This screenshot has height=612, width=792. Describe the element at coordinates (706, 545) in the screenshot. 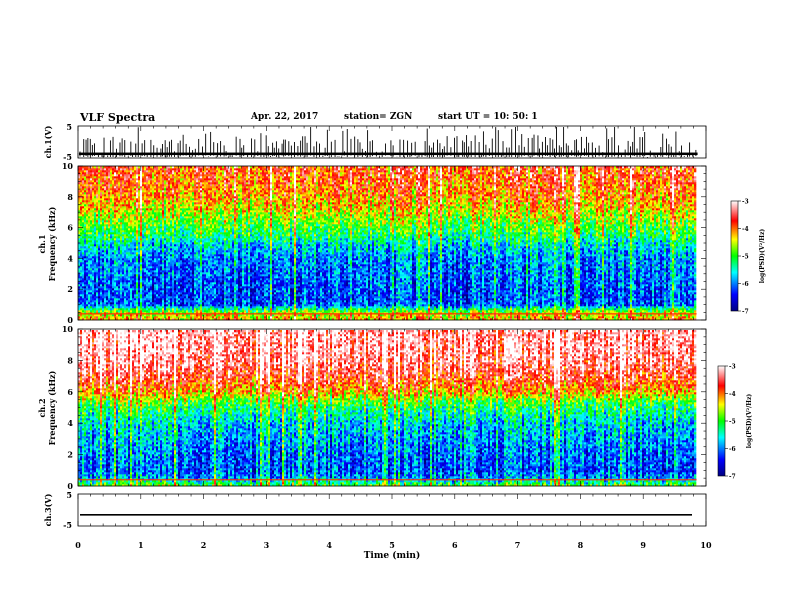

I see `x-tick-label: 10` at that location.